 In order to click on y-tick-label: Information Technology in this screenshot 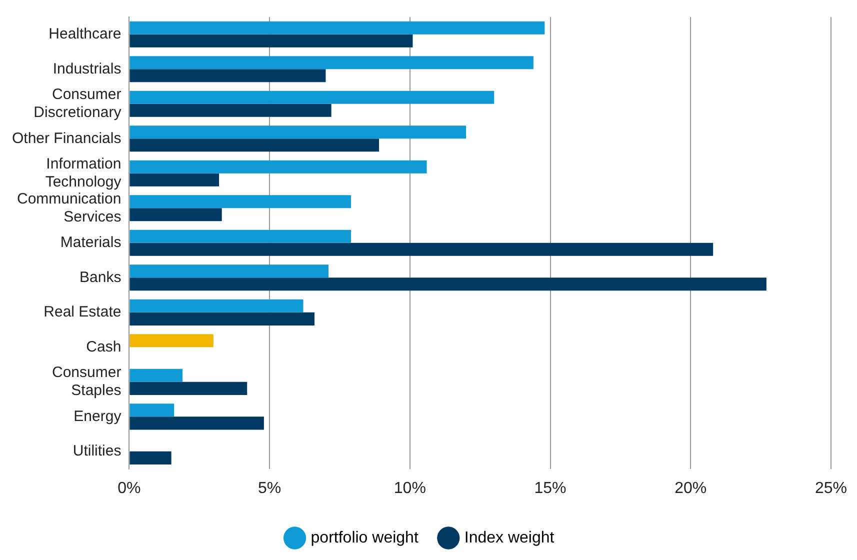, I will do `click(83, 173)`.